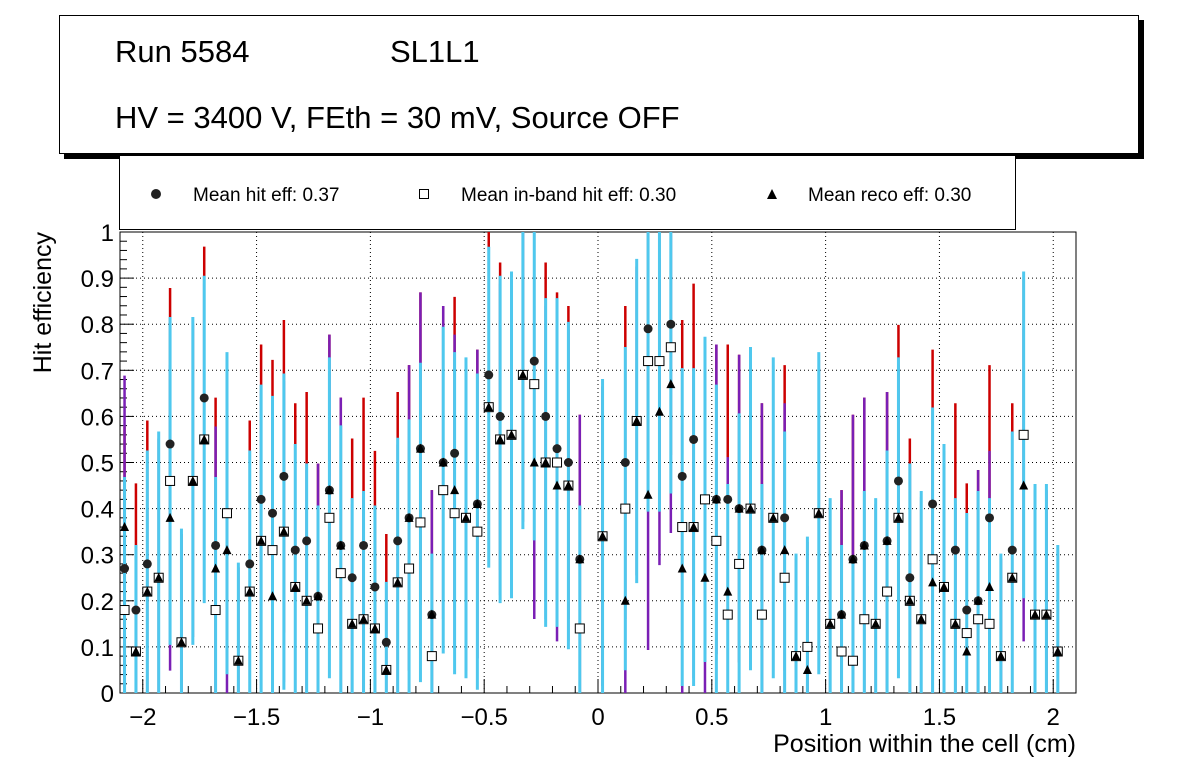  I want to click on y-tick-label: 0.4, so click(97, 510).